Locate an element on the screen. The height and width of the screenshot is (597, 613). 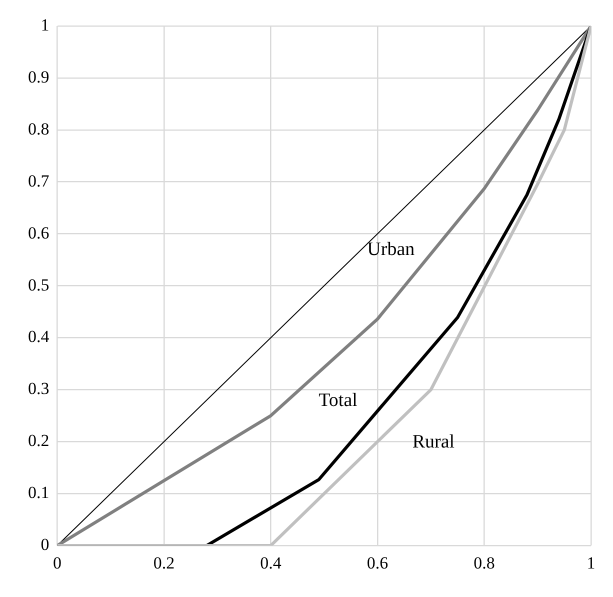
y-tick-label: 0.8 is located at coordinates (39, 128).